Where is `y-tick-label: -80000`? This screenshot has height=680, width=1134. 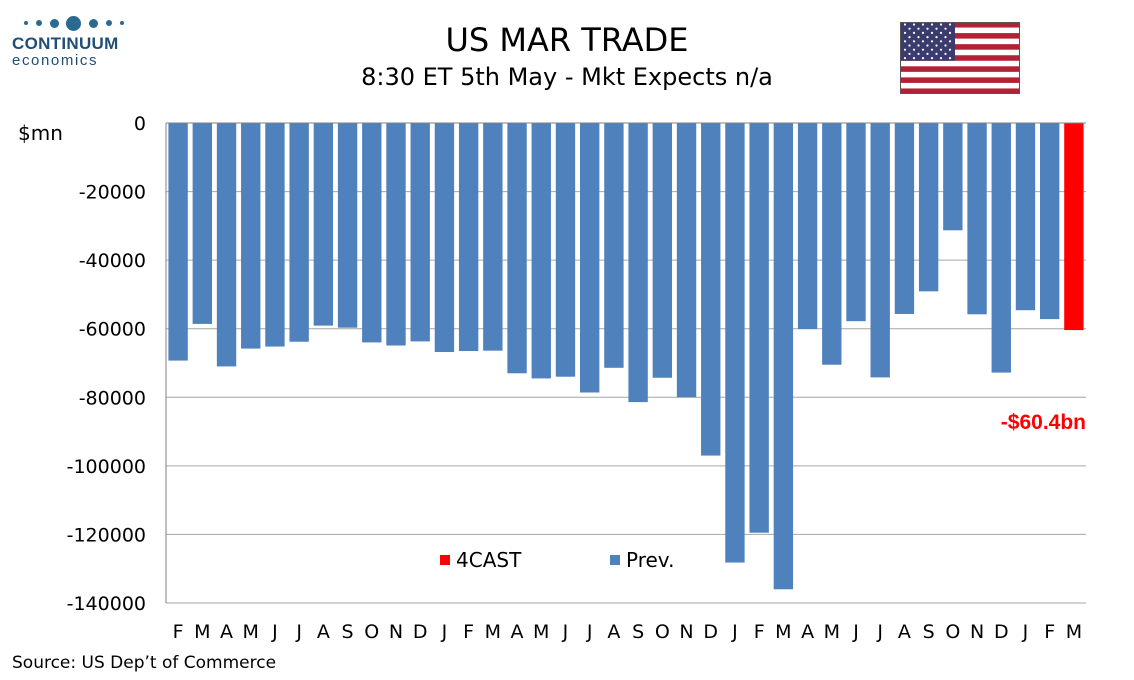
y-tick-label: -80000 is located at coordinates (112, 398).